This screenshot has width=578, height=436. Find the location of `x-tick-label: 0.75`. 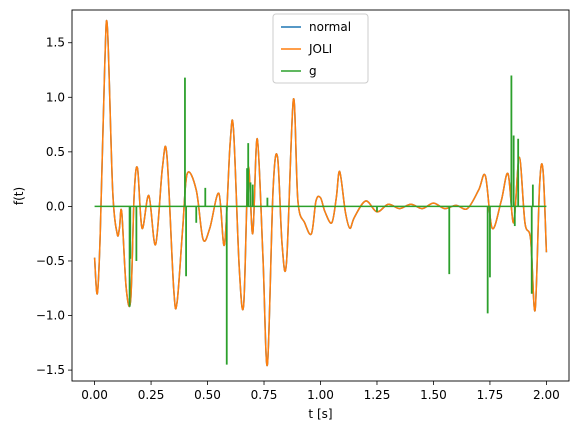

x-tick-label: 0.75 is located at coordinates (264, 395).